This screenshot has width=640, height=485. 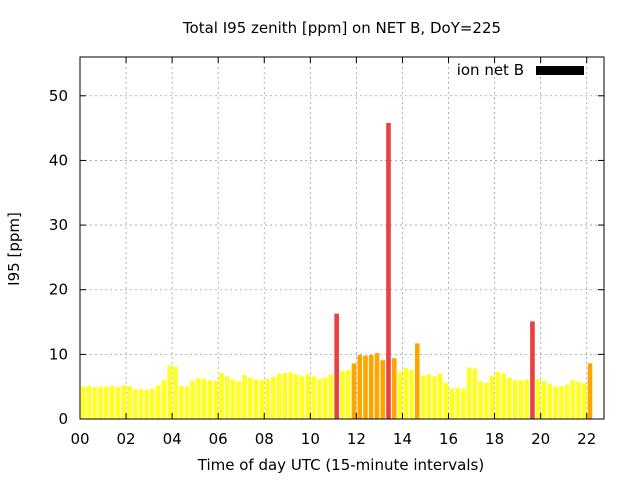 What do you see at coordinates (340, 465) in the screenshot?
I see `x-axis-label: Time of day UTC (15-minute intervals)` at bounding box center [340, 465].